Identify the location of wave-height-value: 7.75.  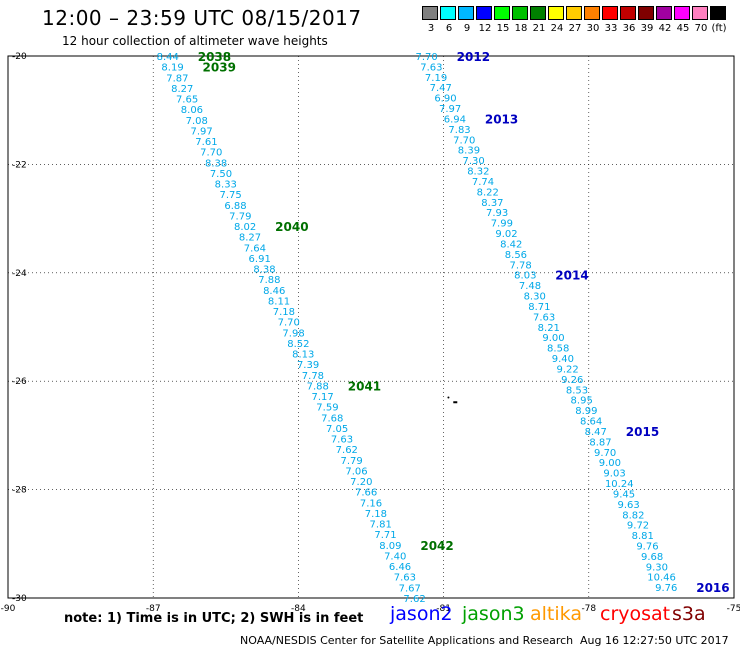
(231, 195).